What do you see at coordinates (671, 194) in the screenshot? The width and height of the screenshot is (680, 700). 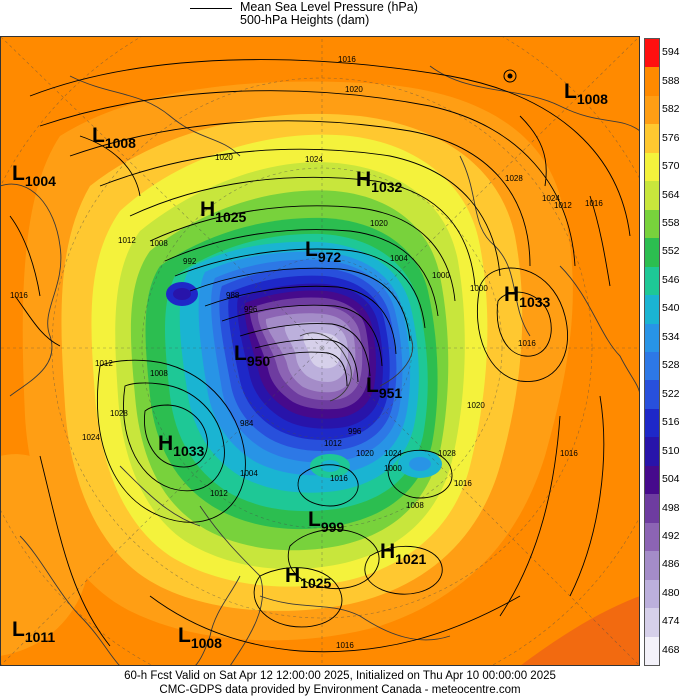 I see `colorbar-level-label: 564` at bounding box center [671, 194].